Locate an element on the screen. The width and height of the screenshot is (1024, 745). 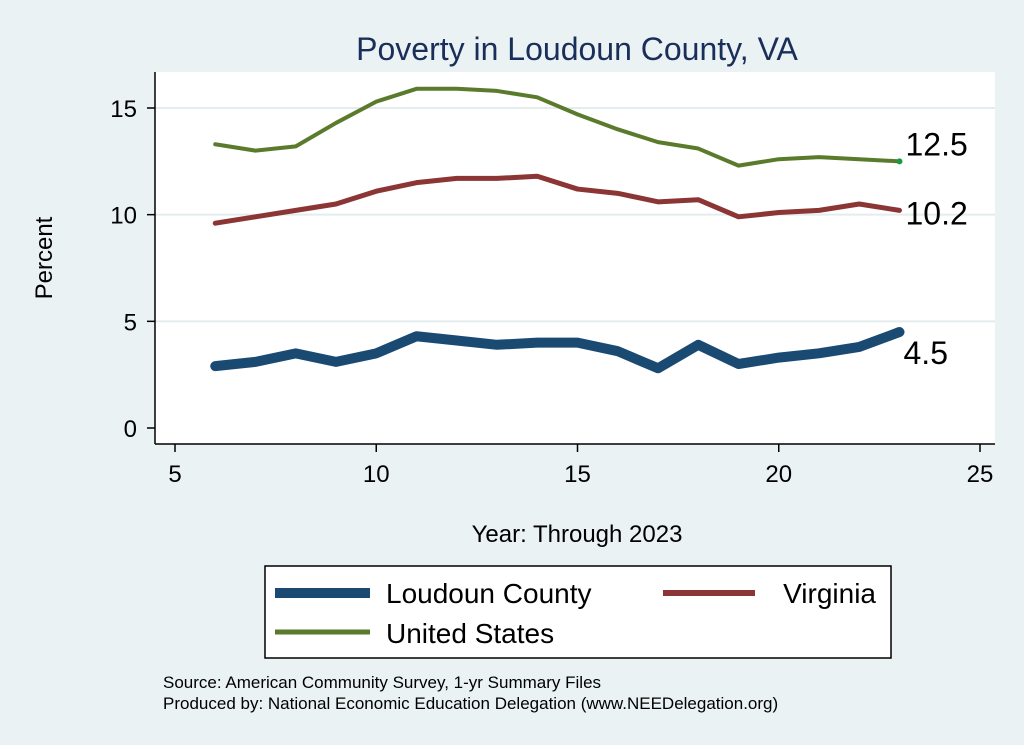
y-tick-label: 10 is located at coordinates (123, 216).